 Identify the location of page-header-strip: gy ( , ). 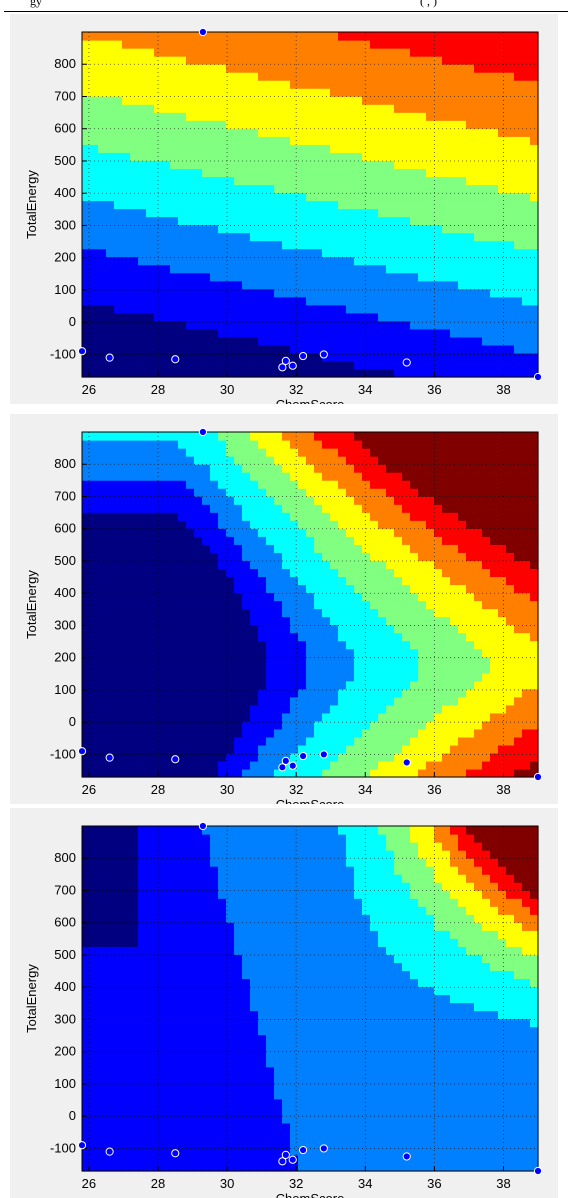
(286, 6).